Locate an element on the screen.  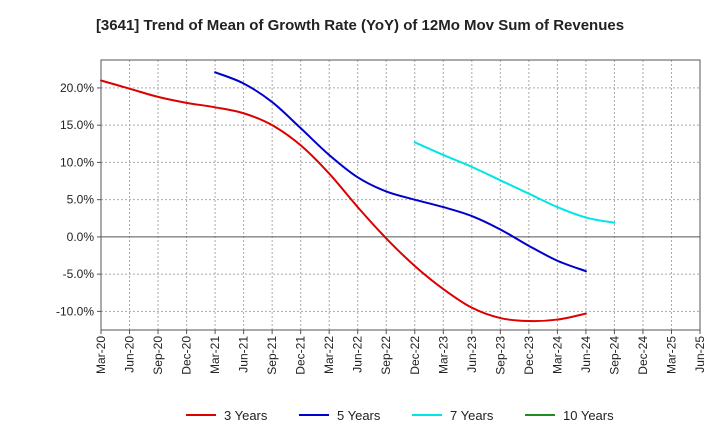
x-tick-label: Dec-21 is located at coordinates (301, 355).